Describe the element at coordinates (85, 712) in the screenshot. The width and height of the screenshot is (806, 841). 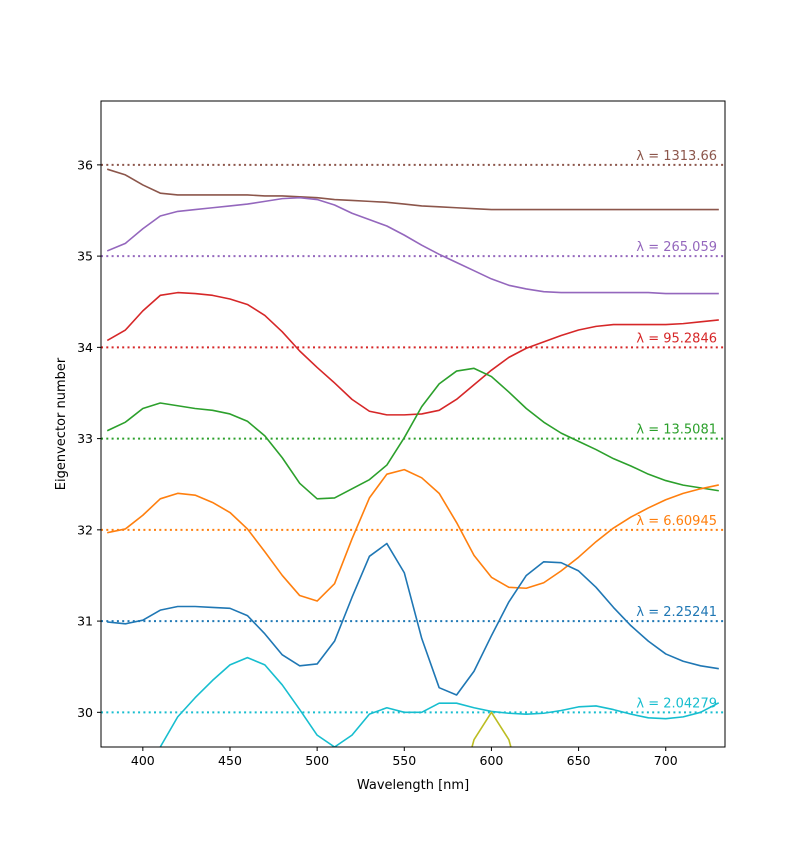
I see `y-tick-label: 30` at that location.